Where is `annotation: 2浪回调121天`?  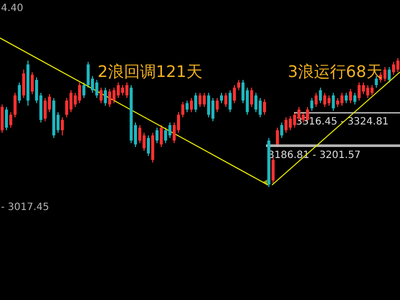 annotation: 2浪回调121天 is located at coordinates (150, 71).